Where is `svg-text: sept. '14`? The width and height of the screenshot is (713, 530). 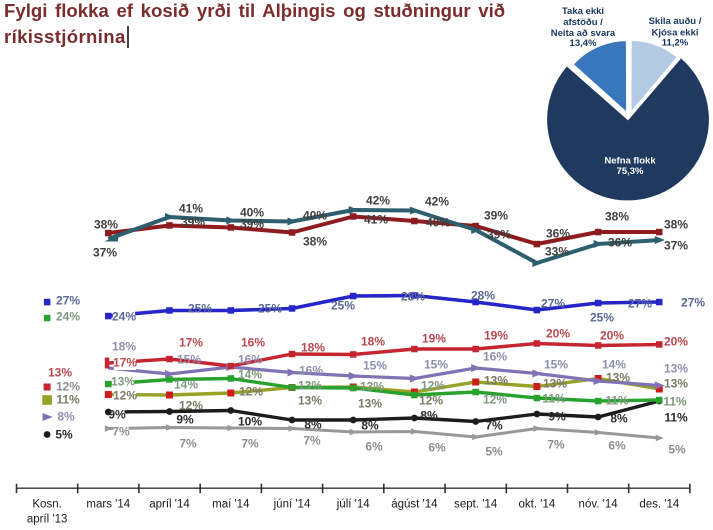 svg-text: sept. '14 is located at coordinates (476, 505).